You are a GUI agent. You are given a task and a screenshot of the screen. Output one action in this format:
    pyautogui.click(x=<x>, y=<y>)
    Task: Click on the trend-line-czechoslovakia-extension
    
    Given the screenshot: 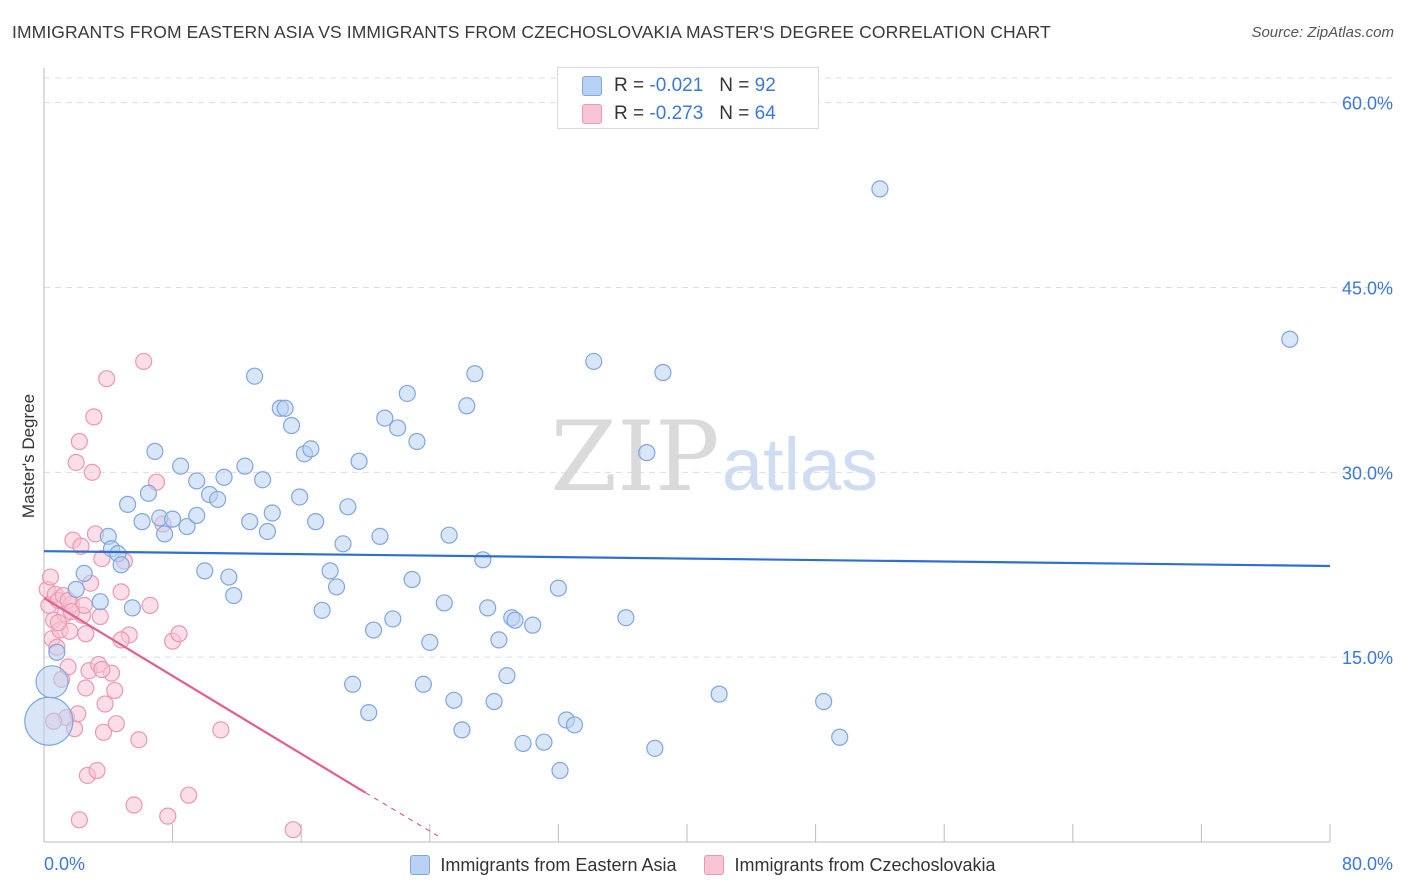 What is the action you would take?
    pyautogui.click(x=402, y=814)
    